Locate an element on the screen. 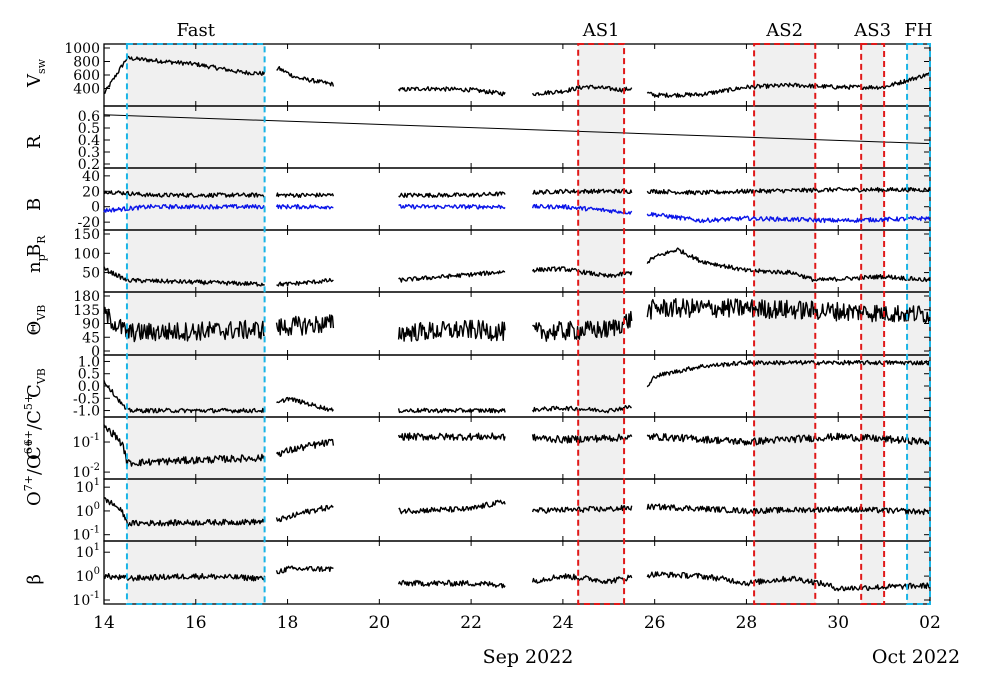 The height and width of the screenshot is (679, 992). xtick-label-9: 02 is located at coordinates (930, 623).